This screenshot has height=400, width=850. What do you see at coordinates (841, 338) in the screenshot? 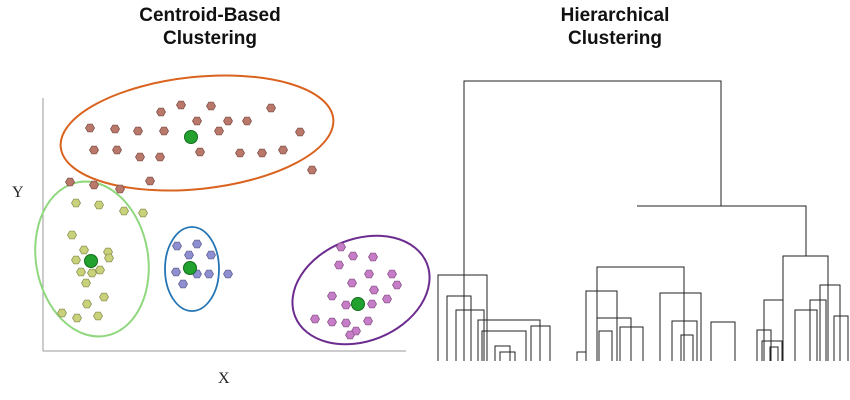
I see `dendro-right-h` at bounding box center [841, 338].